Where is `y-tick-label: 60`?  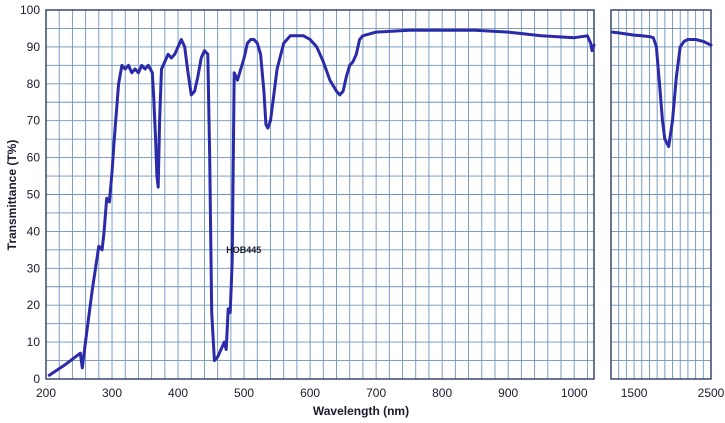 y-tick-label: 60 is located at coordinates (34, 158).